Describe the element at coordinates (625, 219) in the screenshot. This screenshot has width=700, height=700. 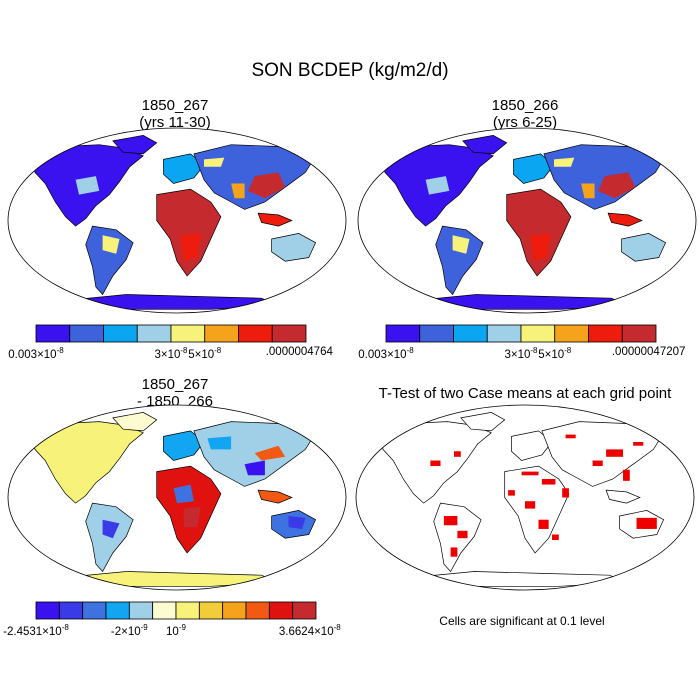
I see `land-indonesia-case2` at that location.